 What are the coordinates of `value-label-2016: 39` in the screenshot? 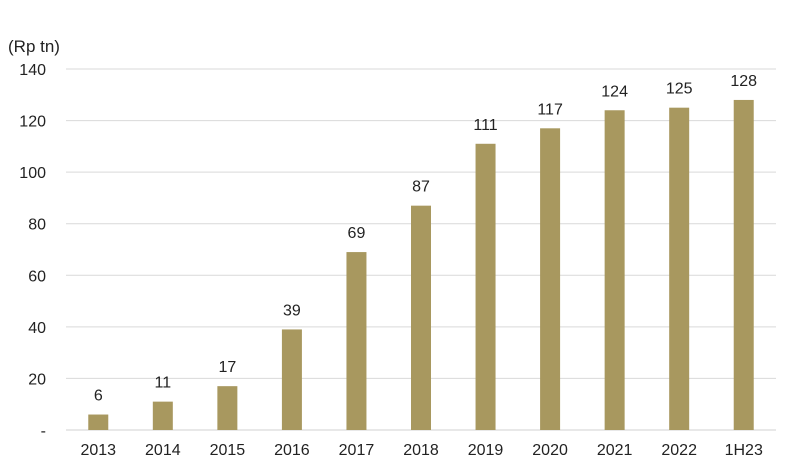 It's located at (292, 310).